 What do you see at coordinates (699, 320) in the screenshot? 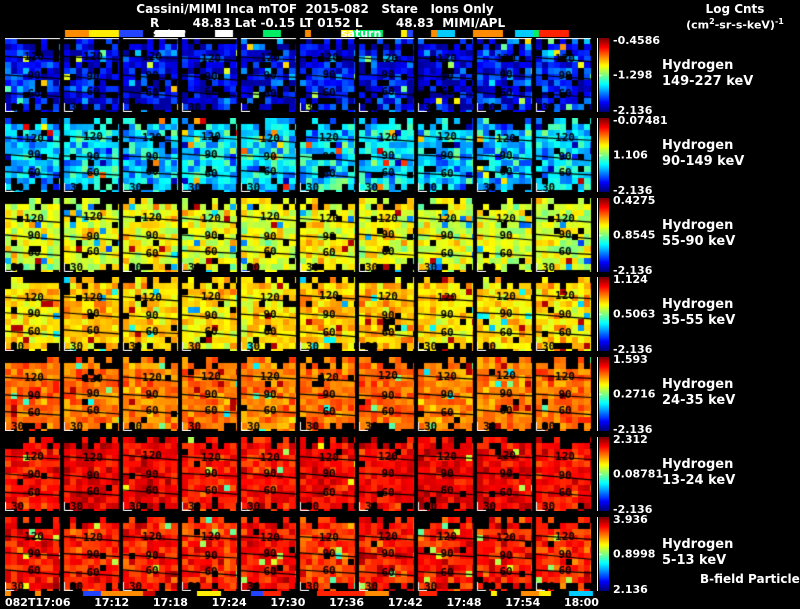
I see `panel-energy-range-label: 35-55 keV` at bounding box center [699, 320].